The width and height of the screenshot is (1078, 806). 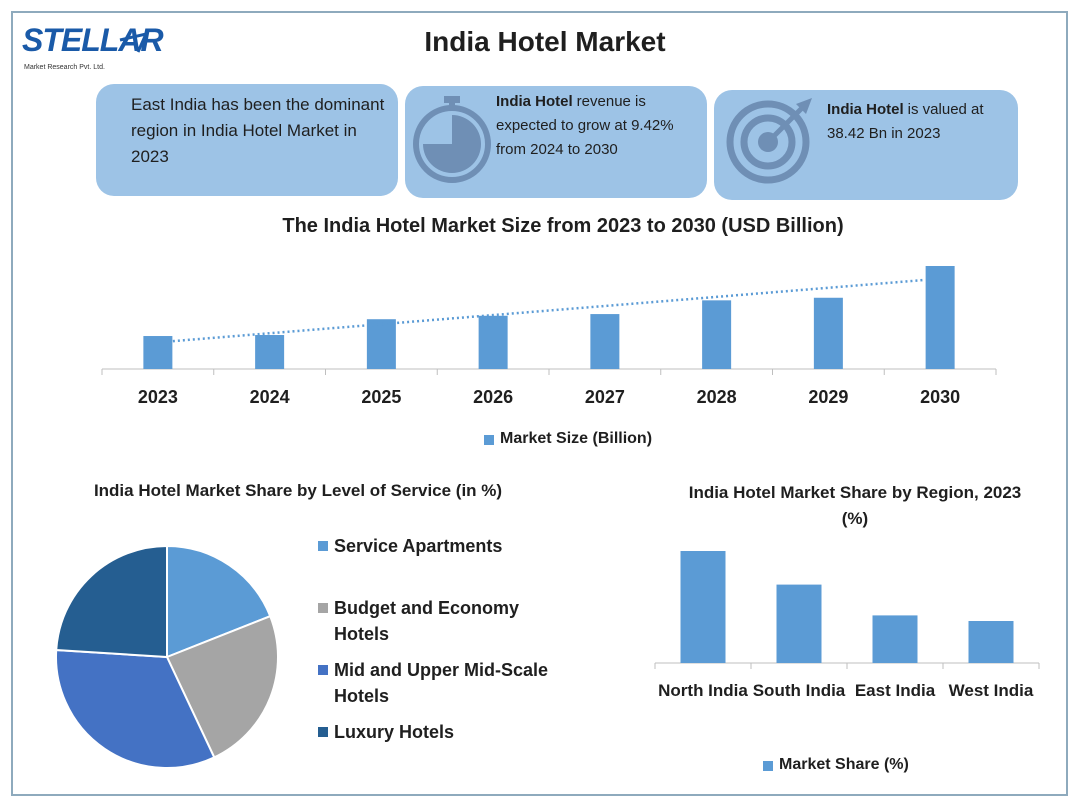 I want to click on logo-name: STELLAR, so click(x=93, y=40).